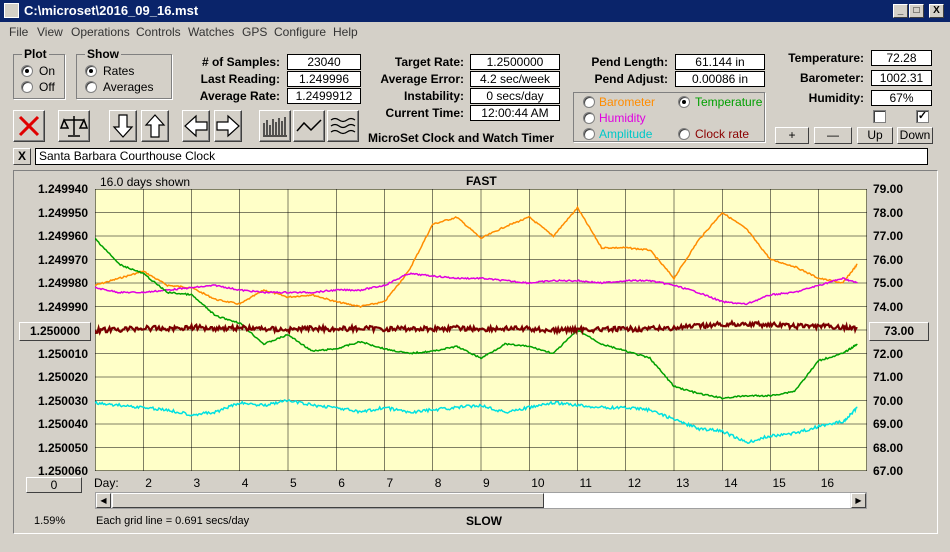  Describe the element at coordinates (255, 32) in the screenshot. I see `menu-gps: GPS` at that location.